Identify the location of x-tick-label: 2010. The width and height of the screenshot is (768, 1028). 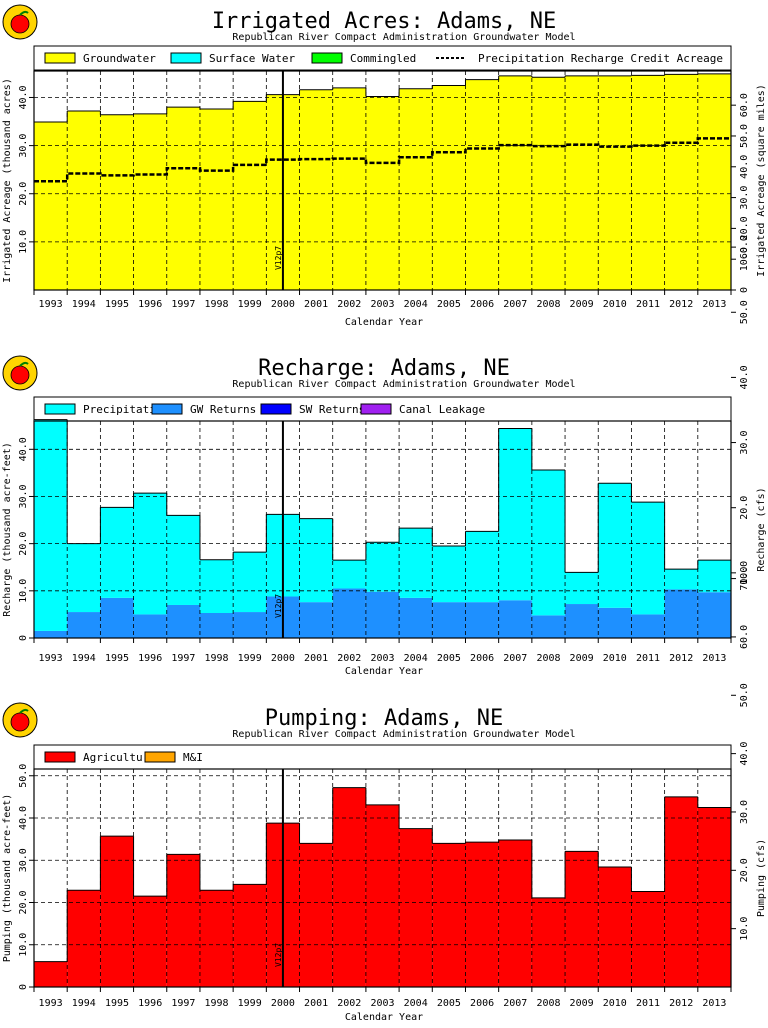
(615, 304).